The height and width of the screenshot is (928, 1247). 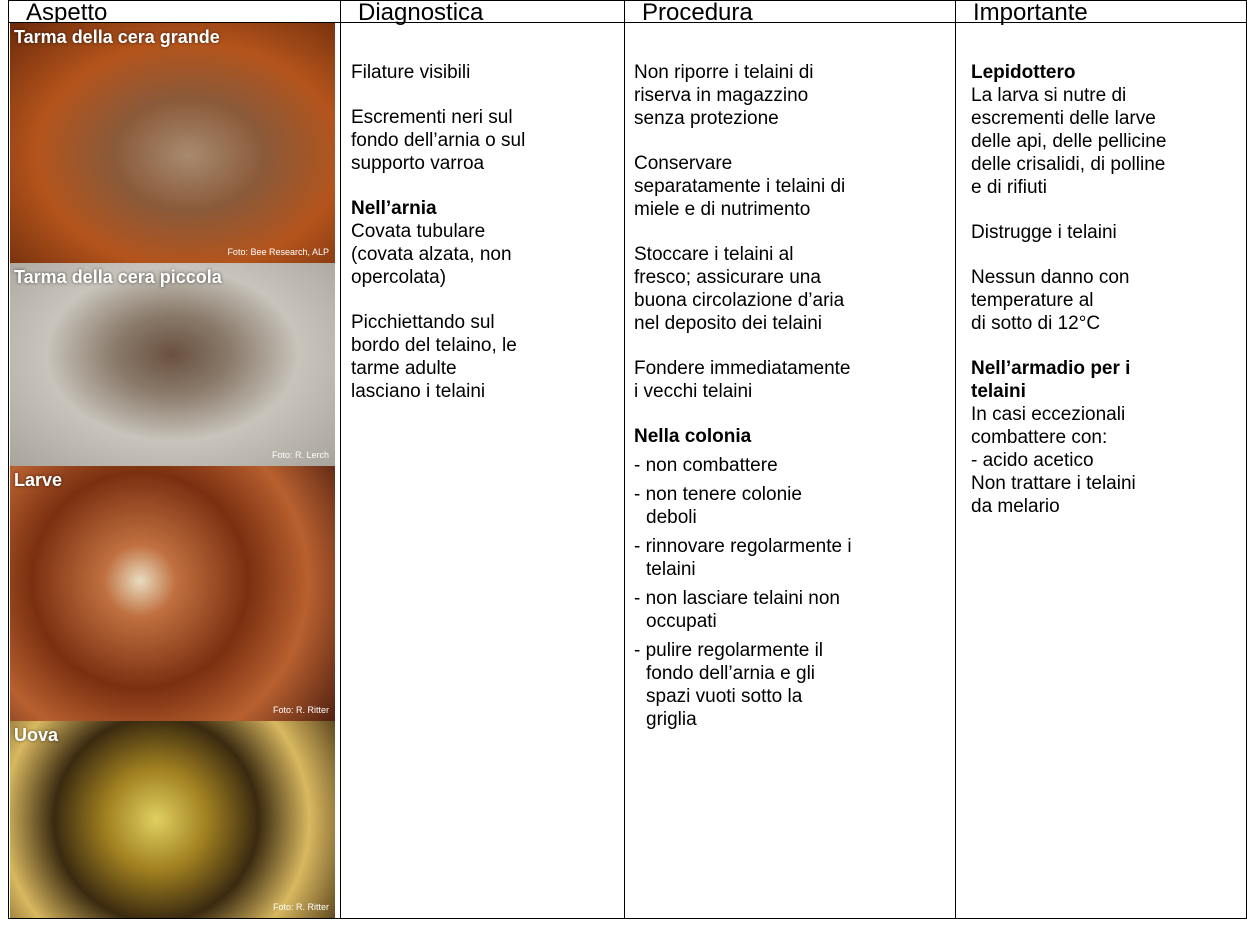 I want to click on list-item: - non tenere colonie deboli, so click(x=793, y=506).